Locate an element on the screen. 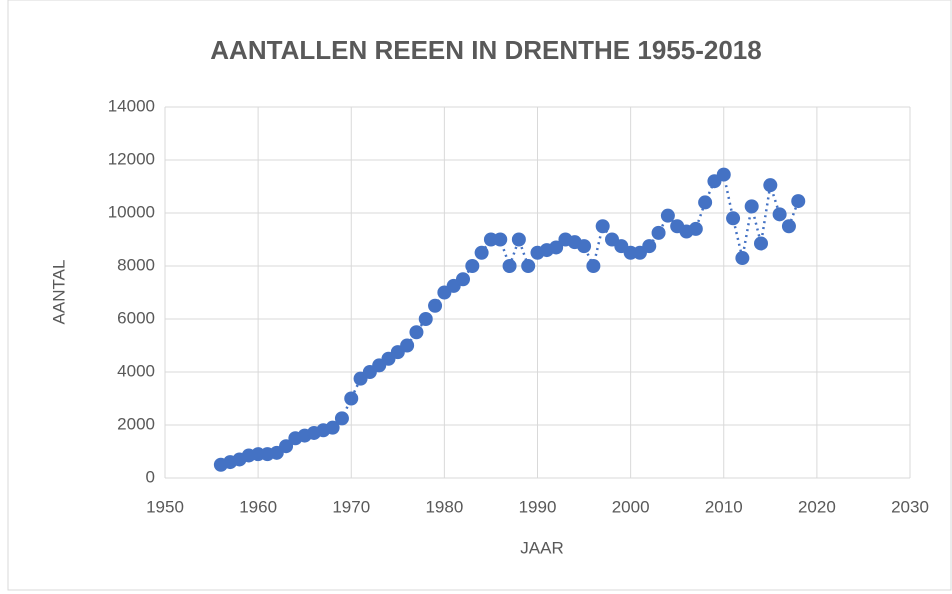 Image resolution: width=952 pixels, height=594 pixels. y-tick-label: 2000 is located at coordinates (136, 423).